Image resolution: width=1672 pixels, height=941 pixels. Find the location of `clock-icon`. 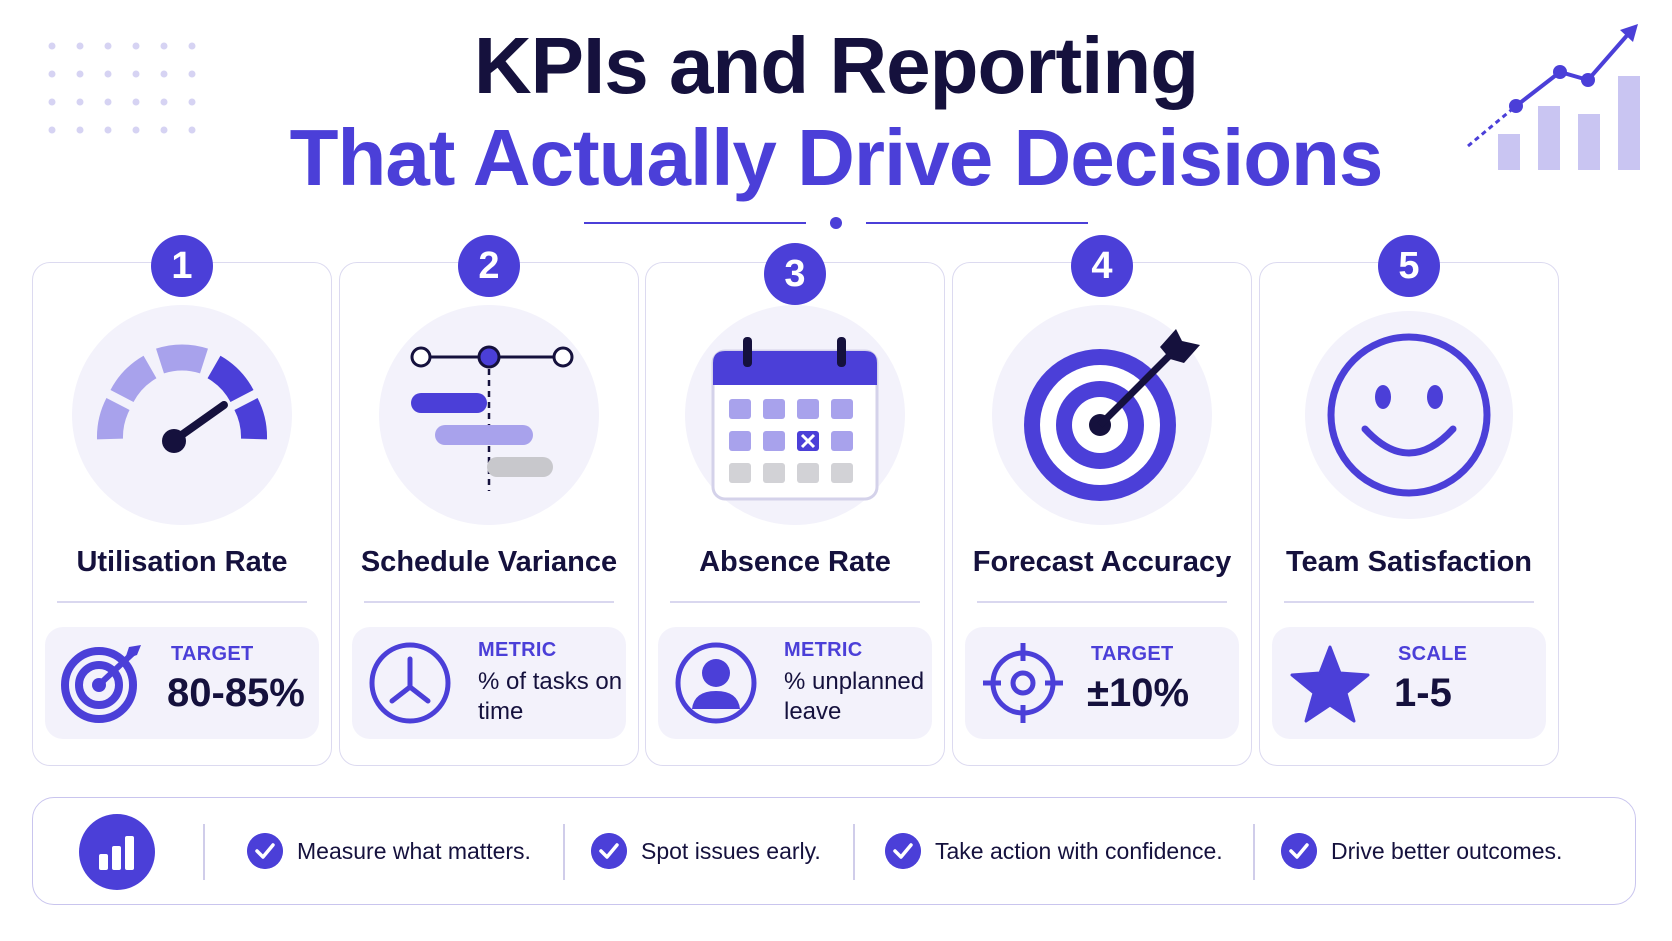

clock-icon is located at coordinates (410, 683).